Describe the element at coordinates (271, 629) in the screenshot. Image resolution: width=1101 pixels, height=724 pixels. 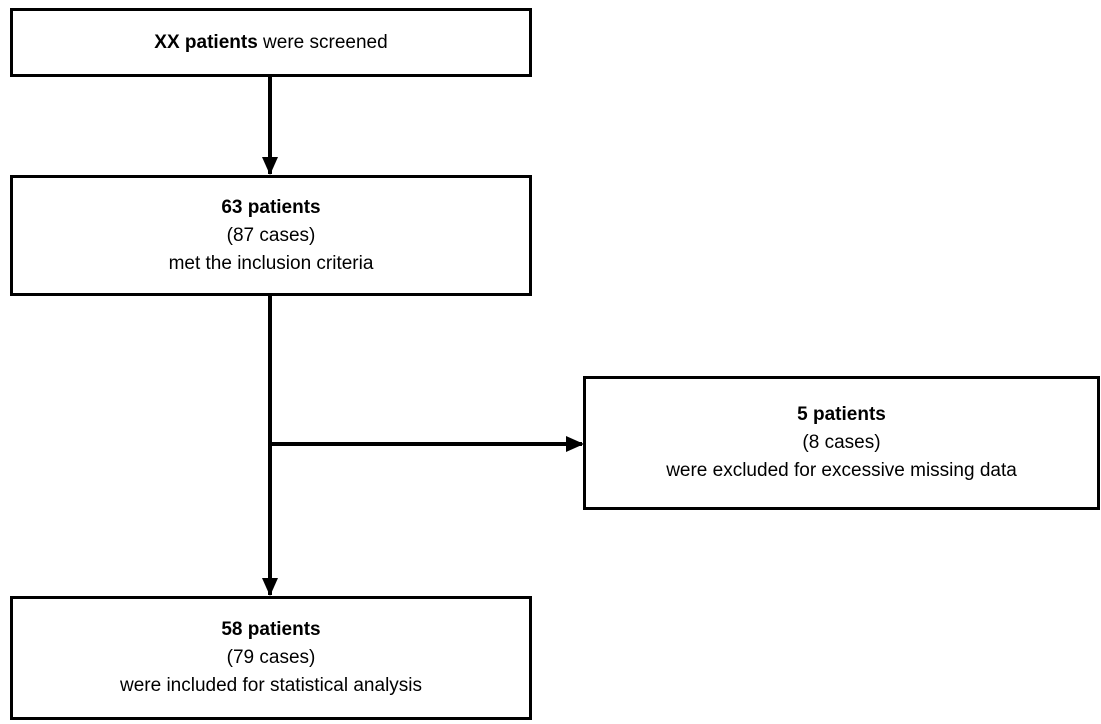
I see `analyzed-count: 58 patients` at that location.